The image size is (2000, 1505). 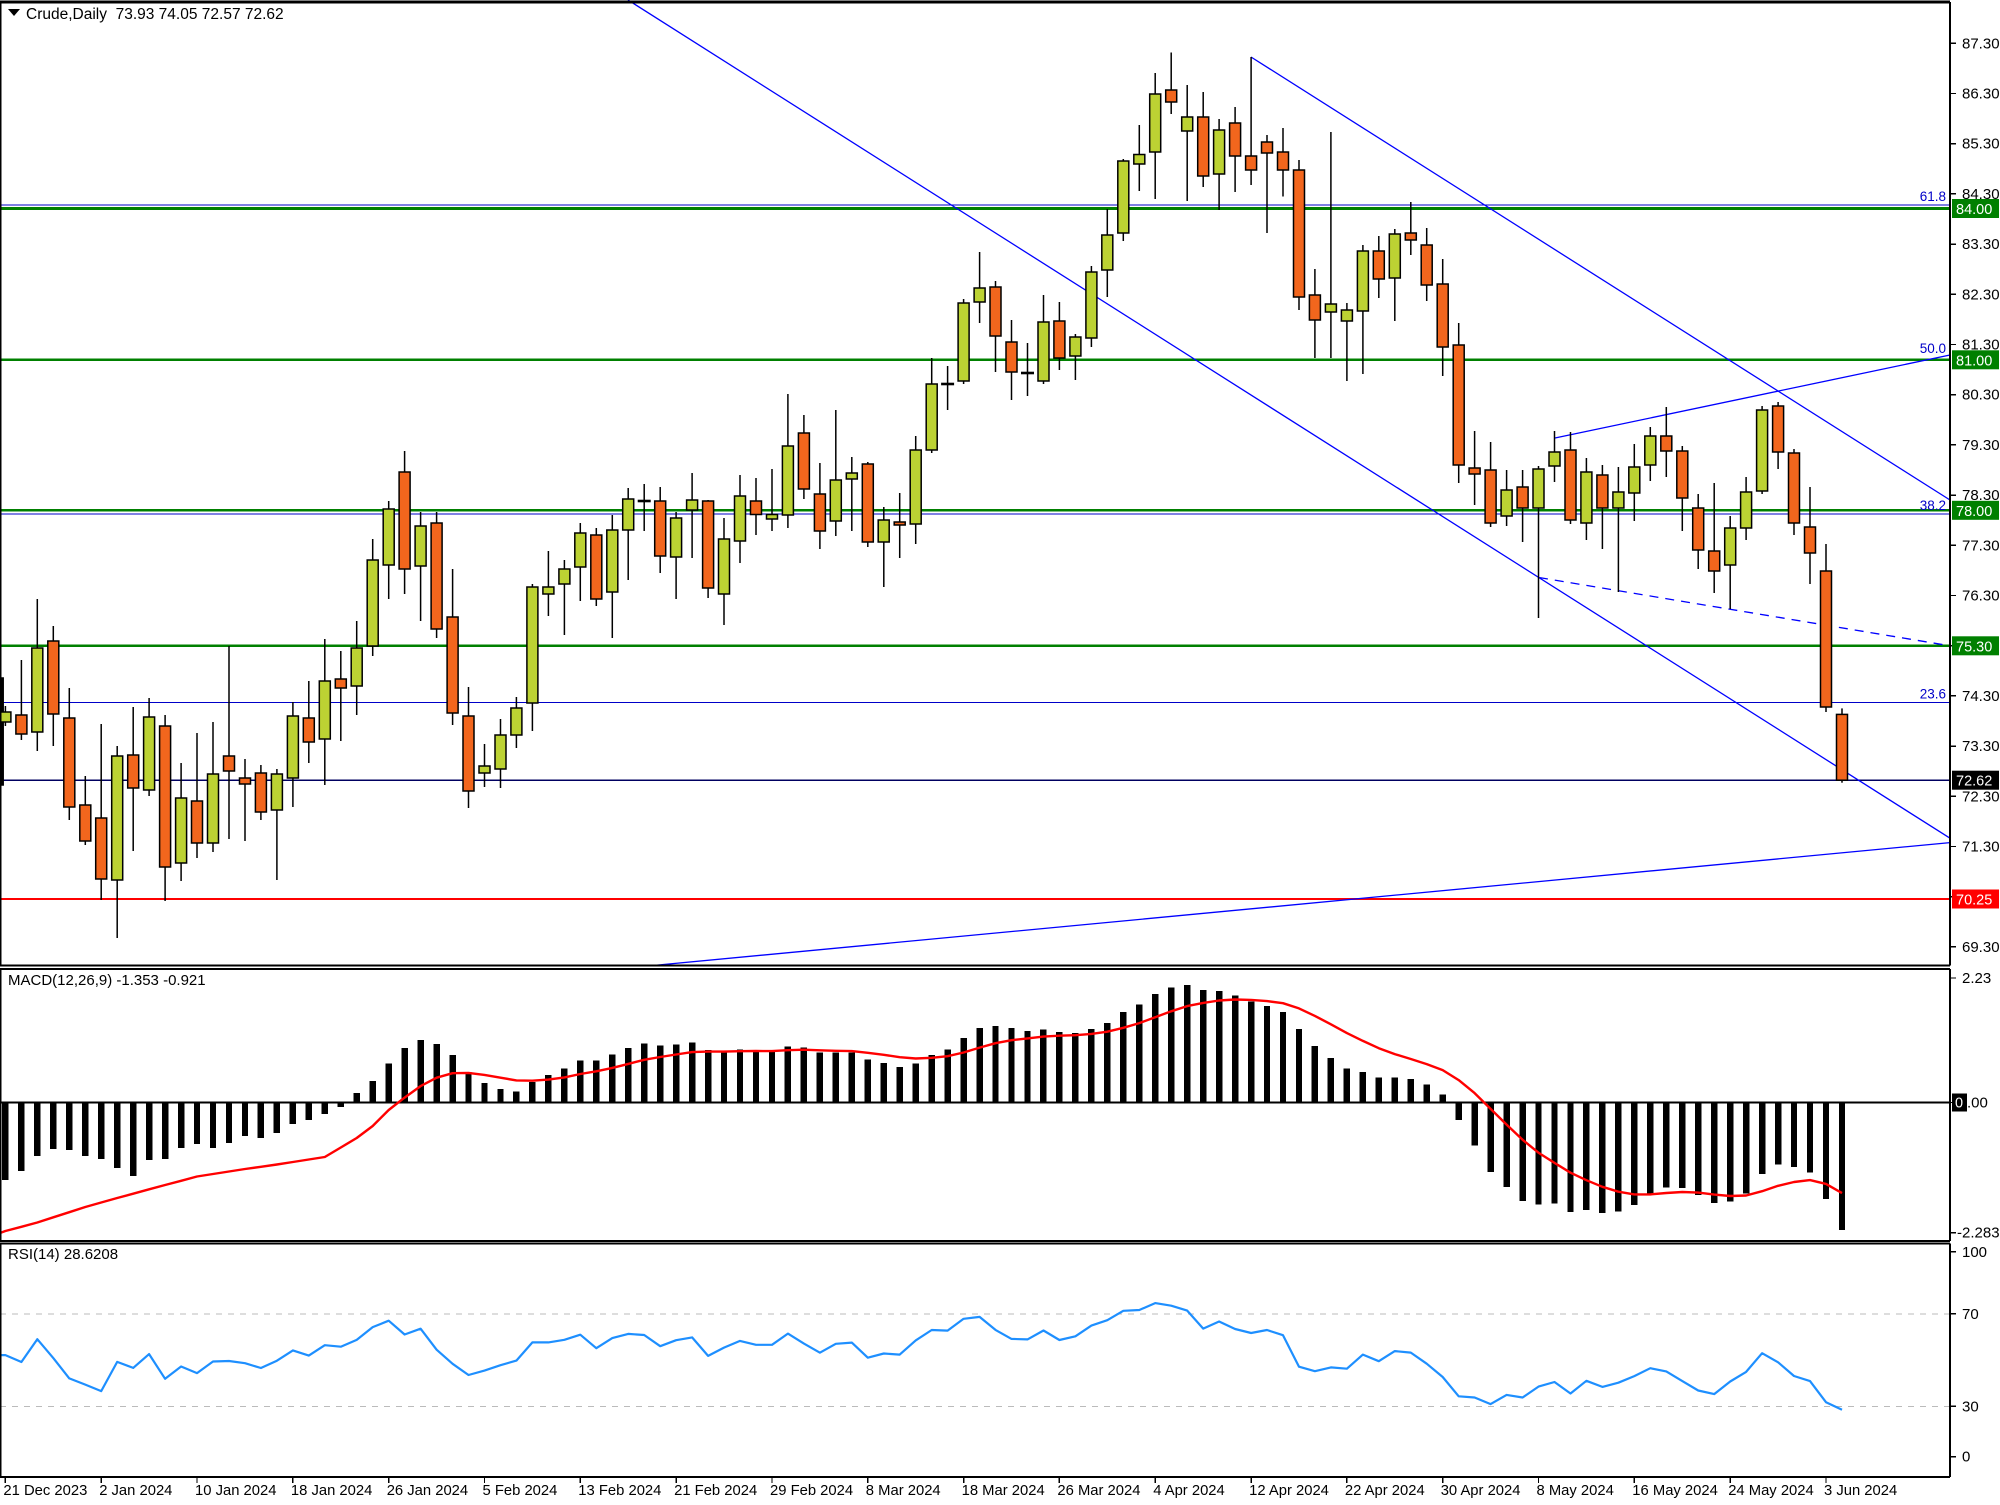 What do you see at coordinates (1981, 596) in the screenshot?
I see `svg-text: 76.30` at bounding box center [1981, 596].